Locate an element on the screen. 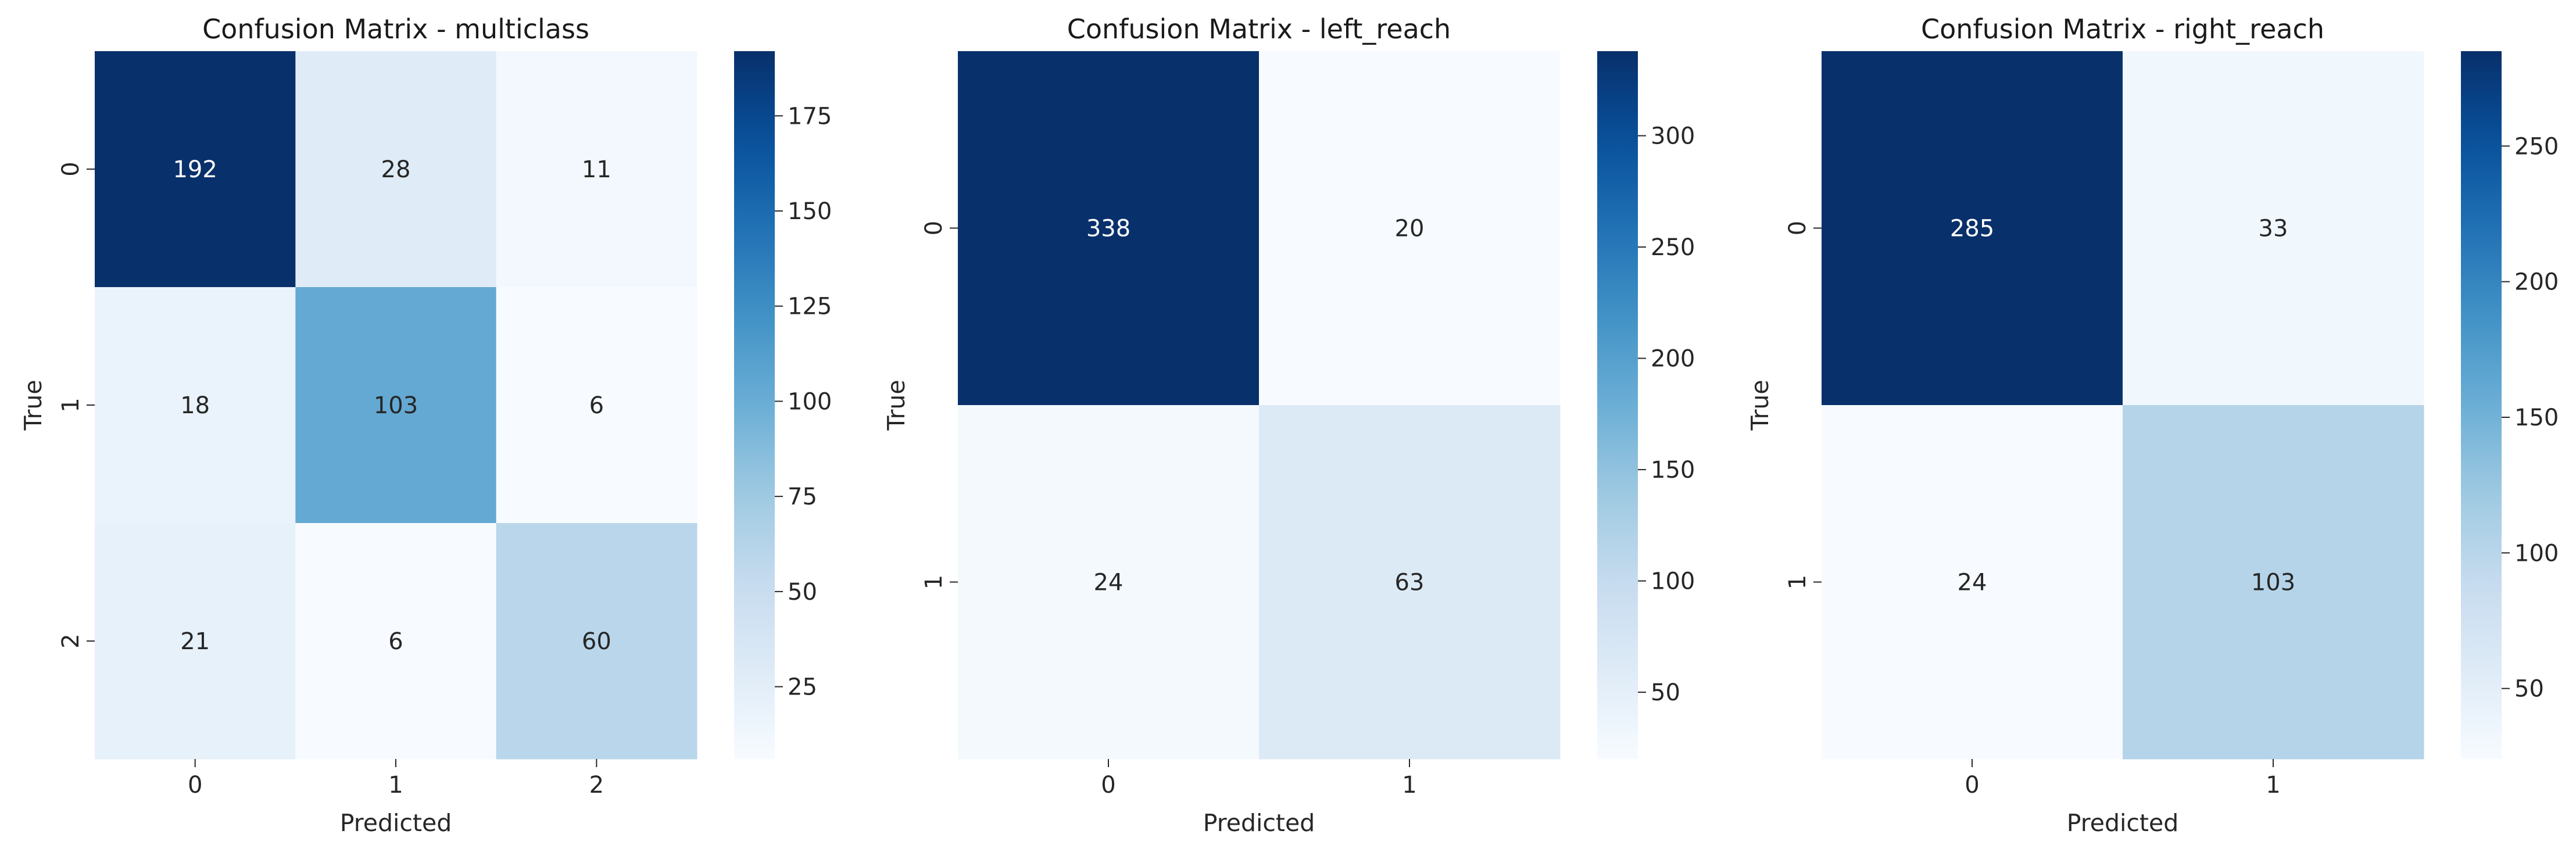 The height and width of the screenshot is (852, 2576). colorbar-tick-label: 175 is located at coordinates (810, 116).